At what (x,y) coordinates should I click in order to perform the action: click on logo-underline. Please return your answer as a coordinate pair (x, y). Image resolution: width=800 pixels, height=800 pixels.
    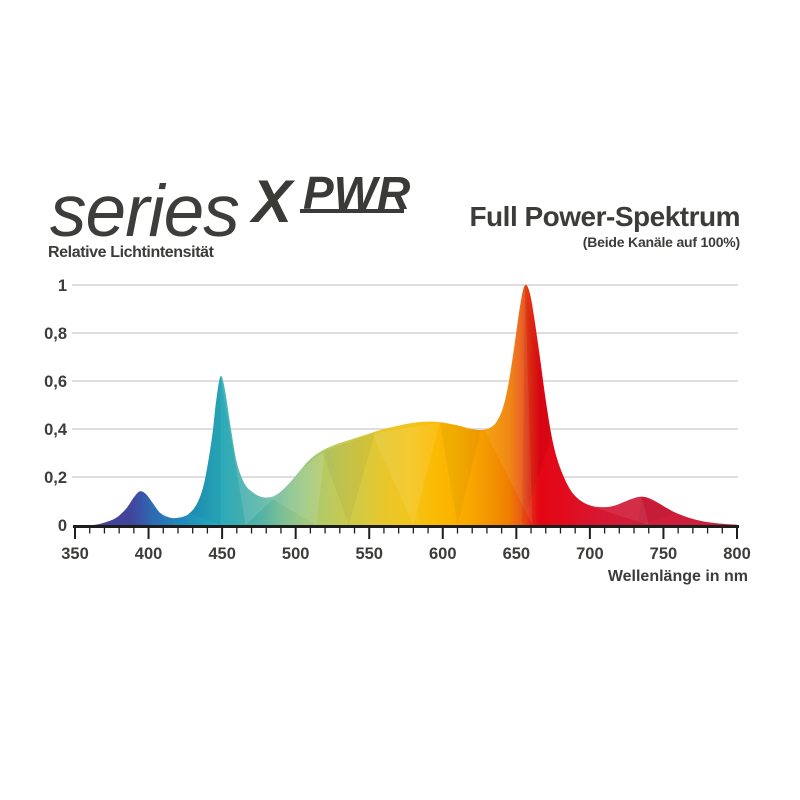
    Looking at the image, I should click on (352, 211).